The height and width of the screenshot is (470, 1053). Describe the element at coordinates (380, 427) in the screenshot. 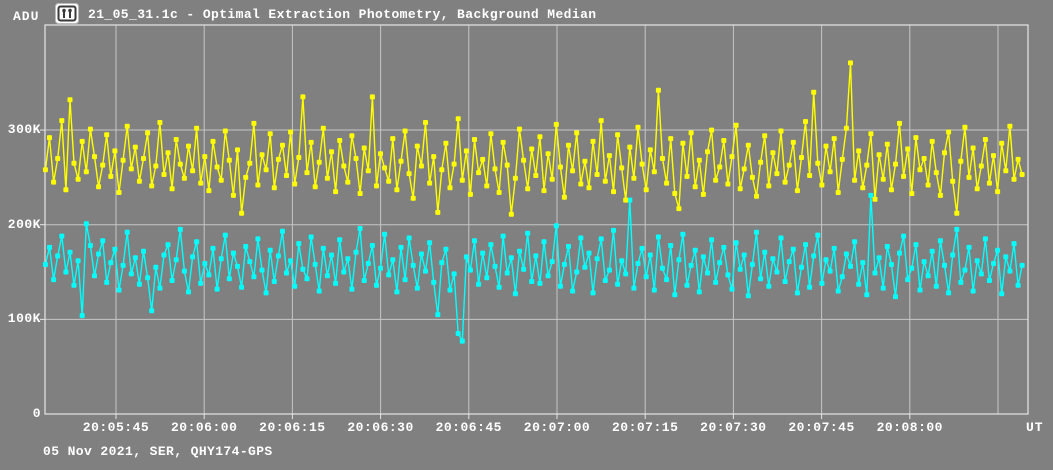

I see `x-tick-label: 20:06:30` at that location.